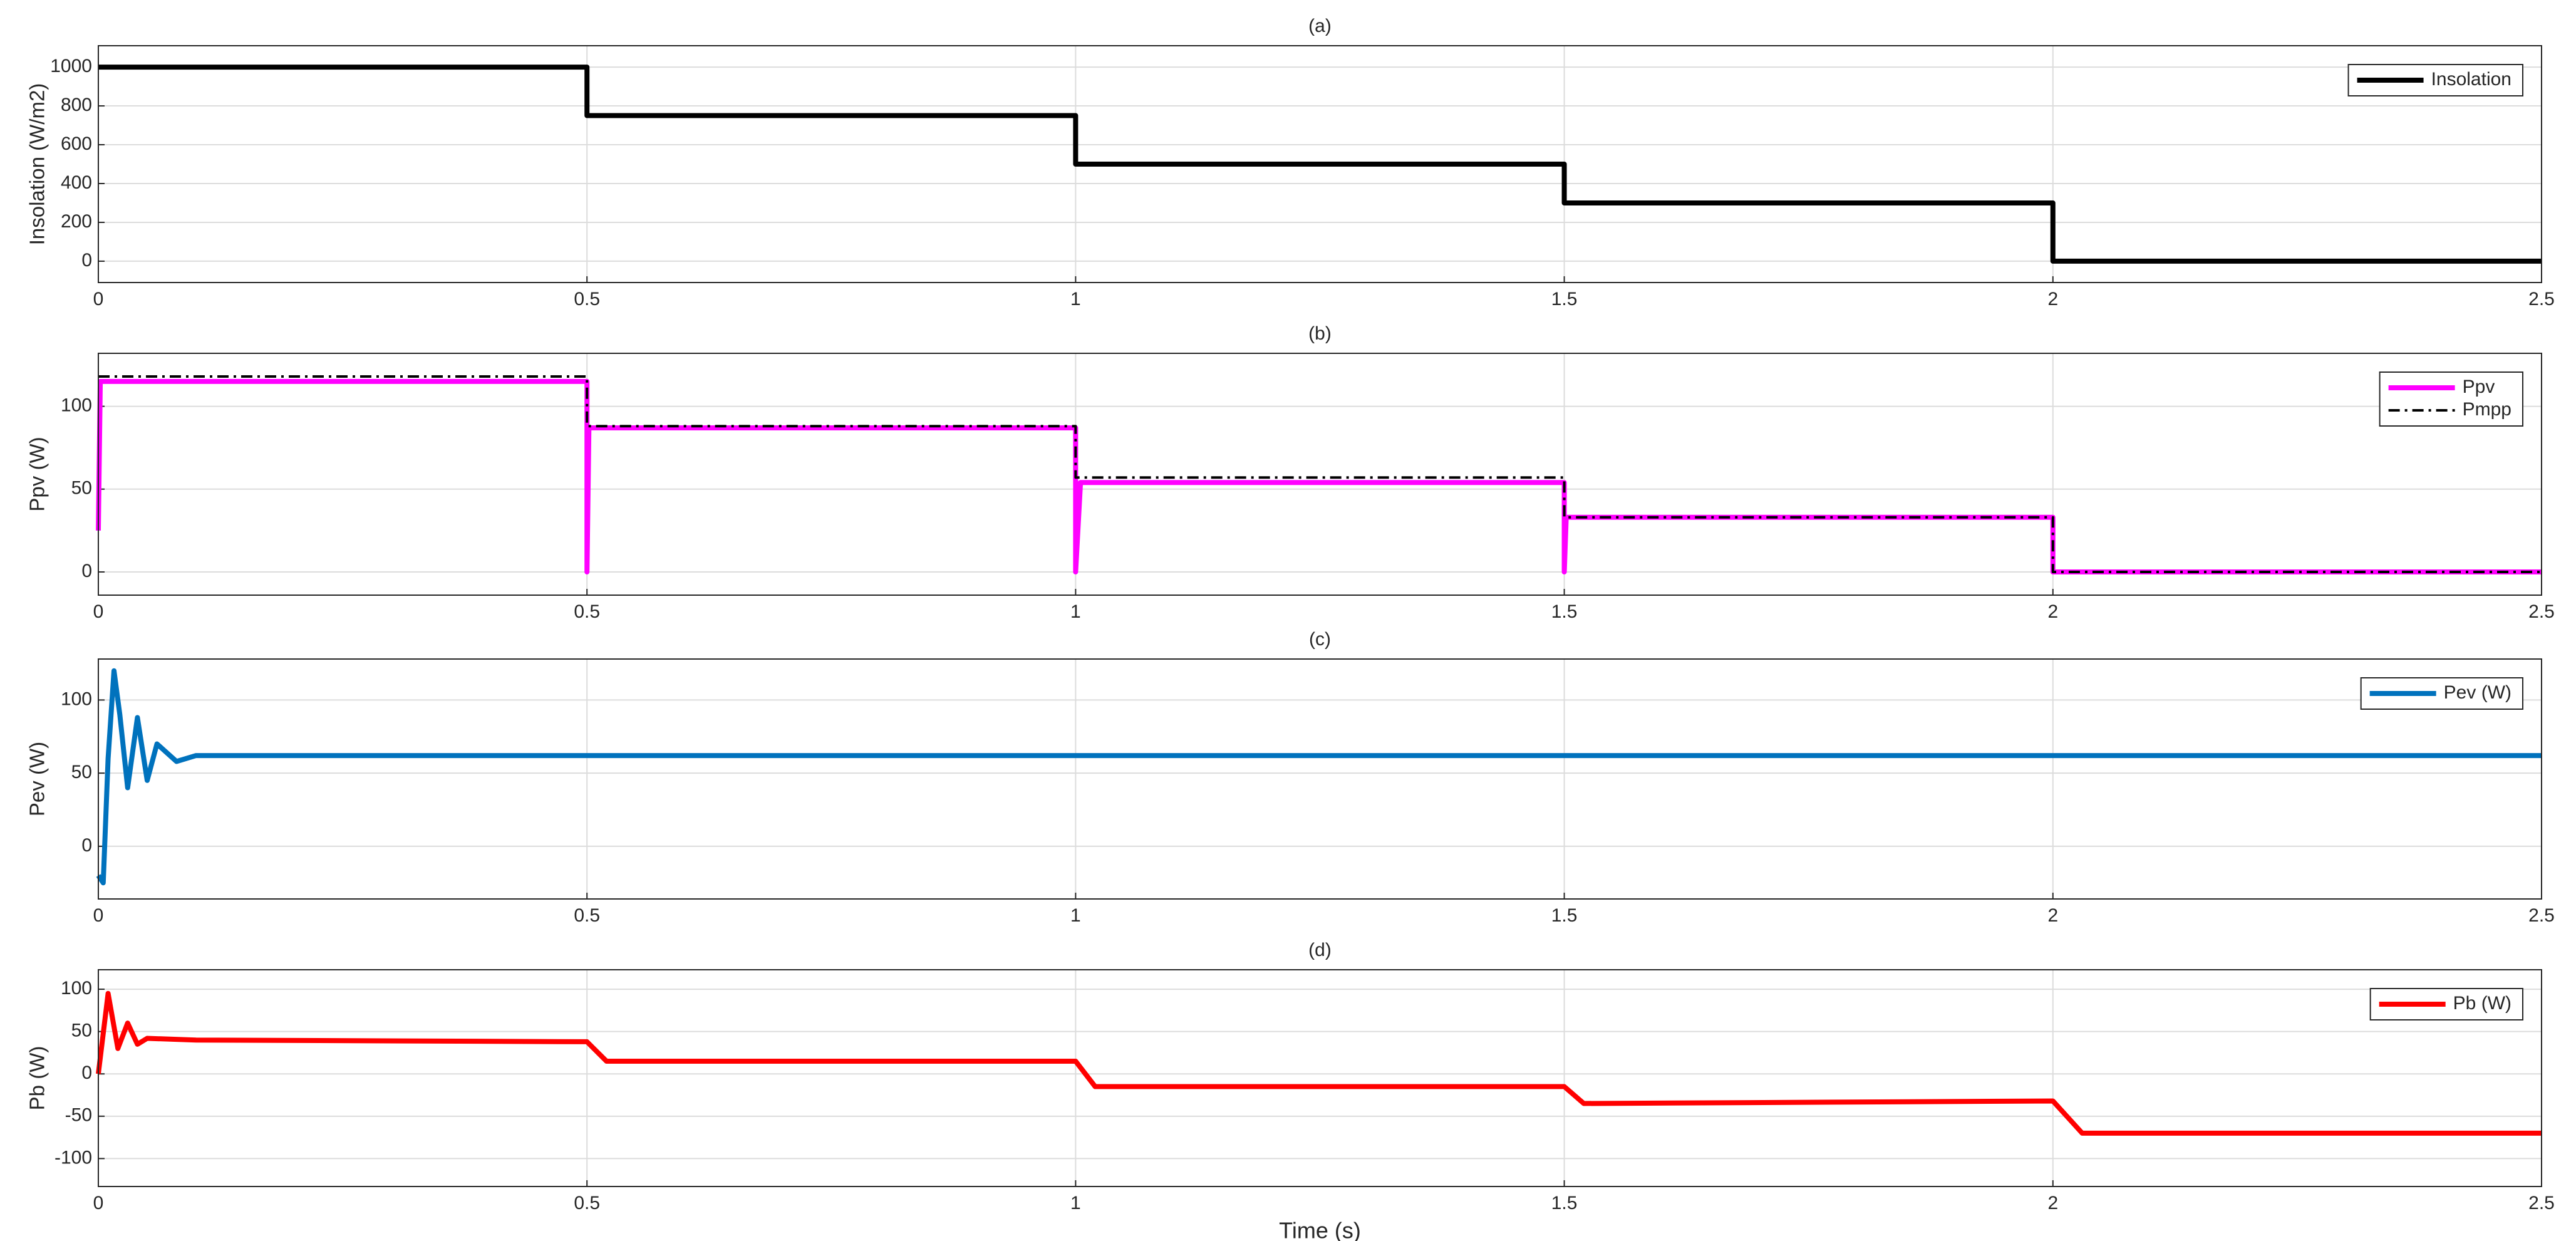 The image size is (2576, 1241). Describe the element at coordinates (2441, 693) in the screenshot. I see `legend: Pev (W)` at that location.